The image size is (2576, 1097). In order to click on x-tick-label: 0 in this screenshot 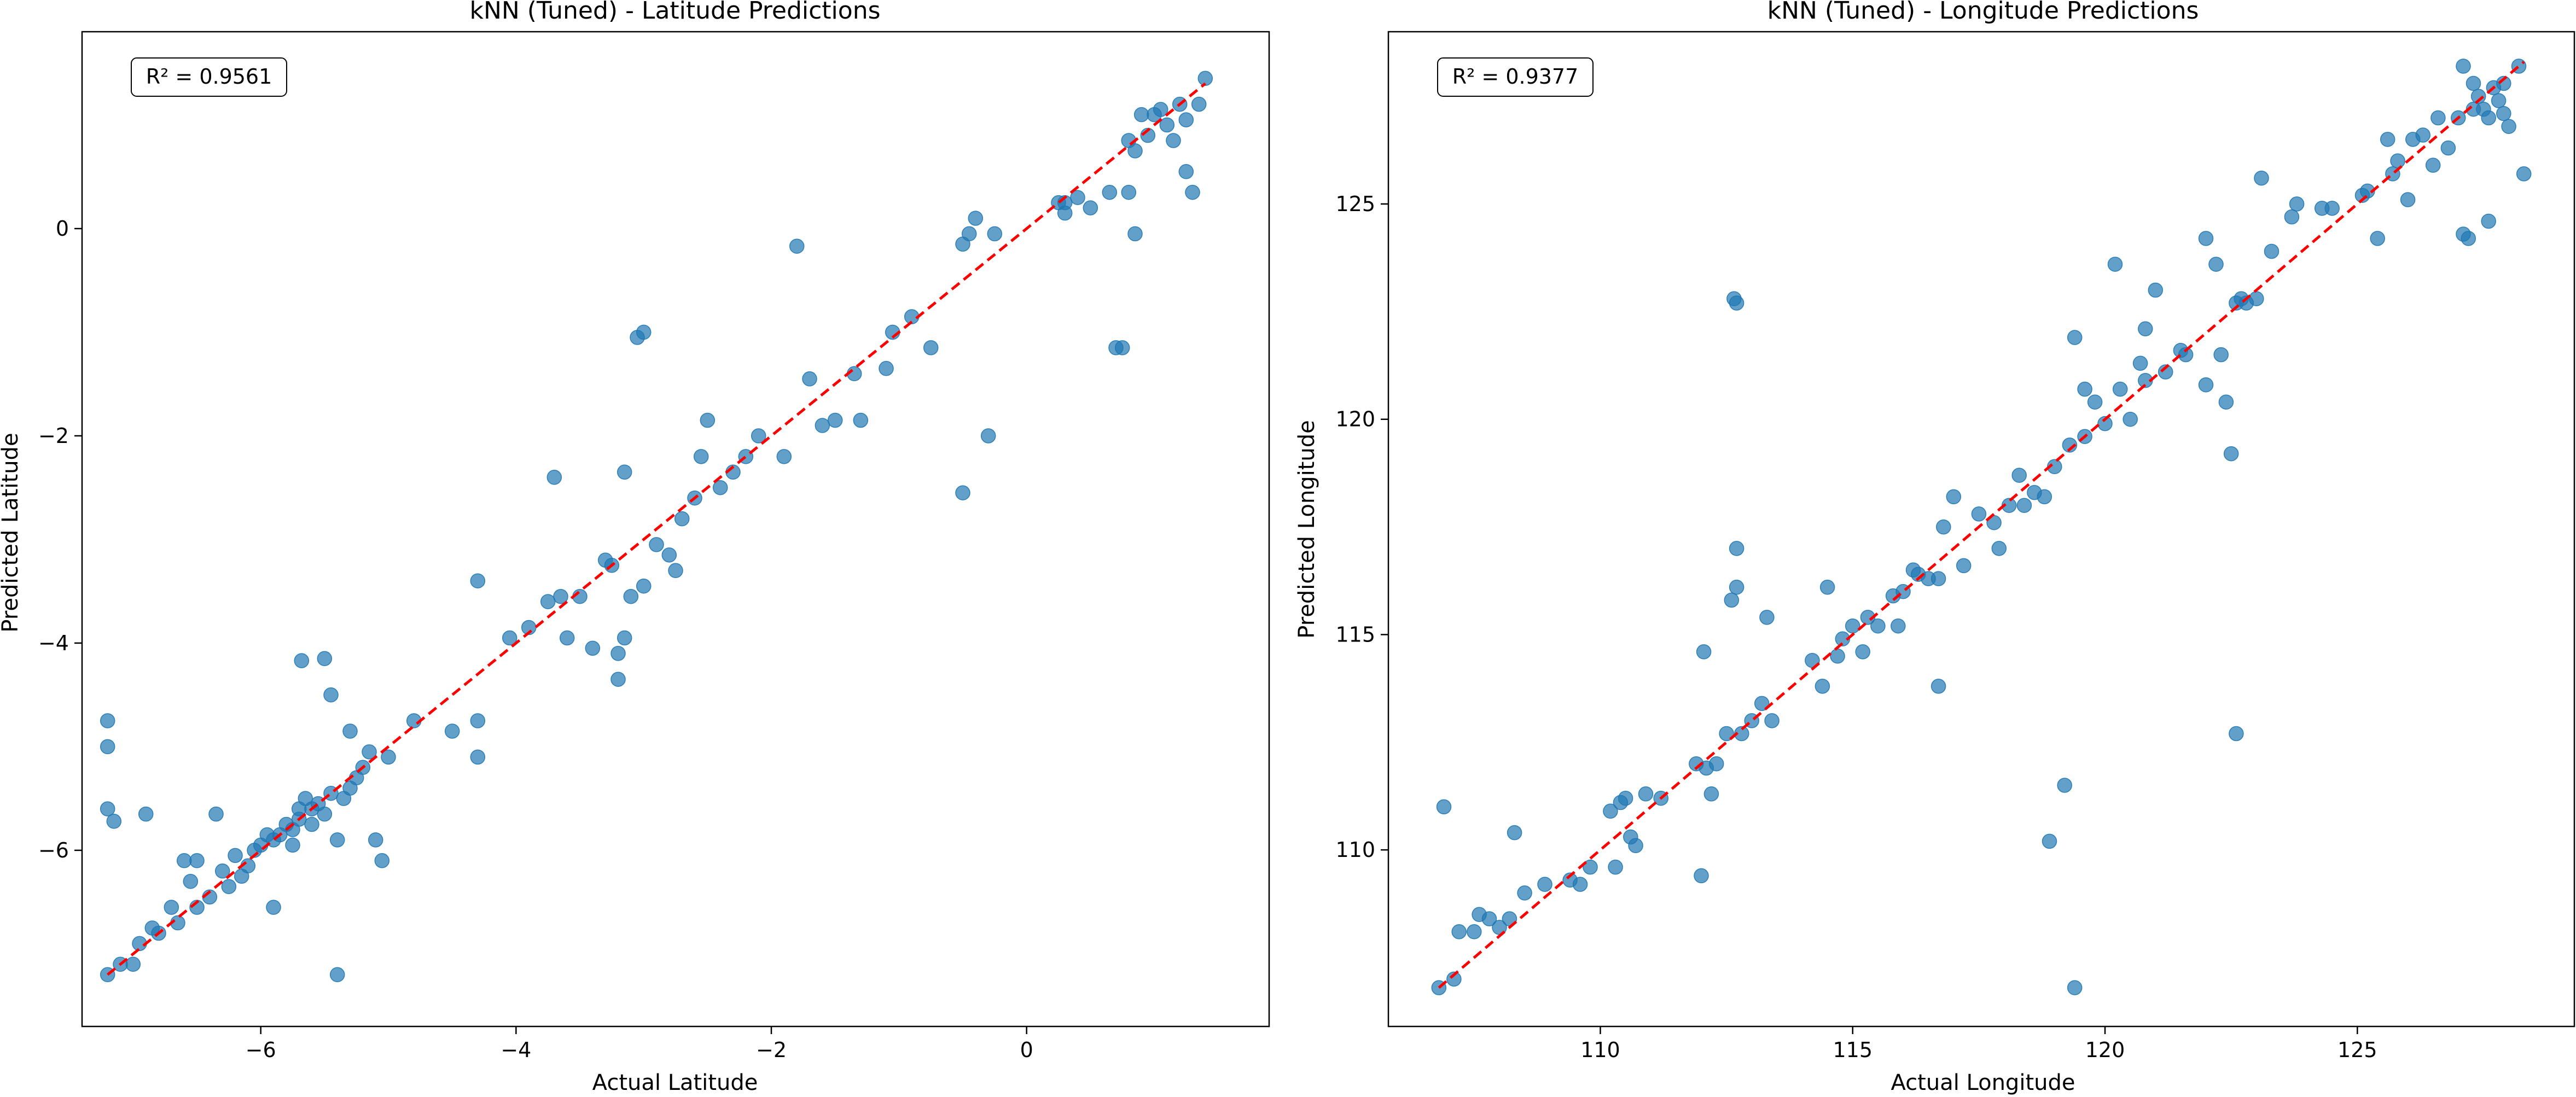, I will do `click(1026, 1050)`.